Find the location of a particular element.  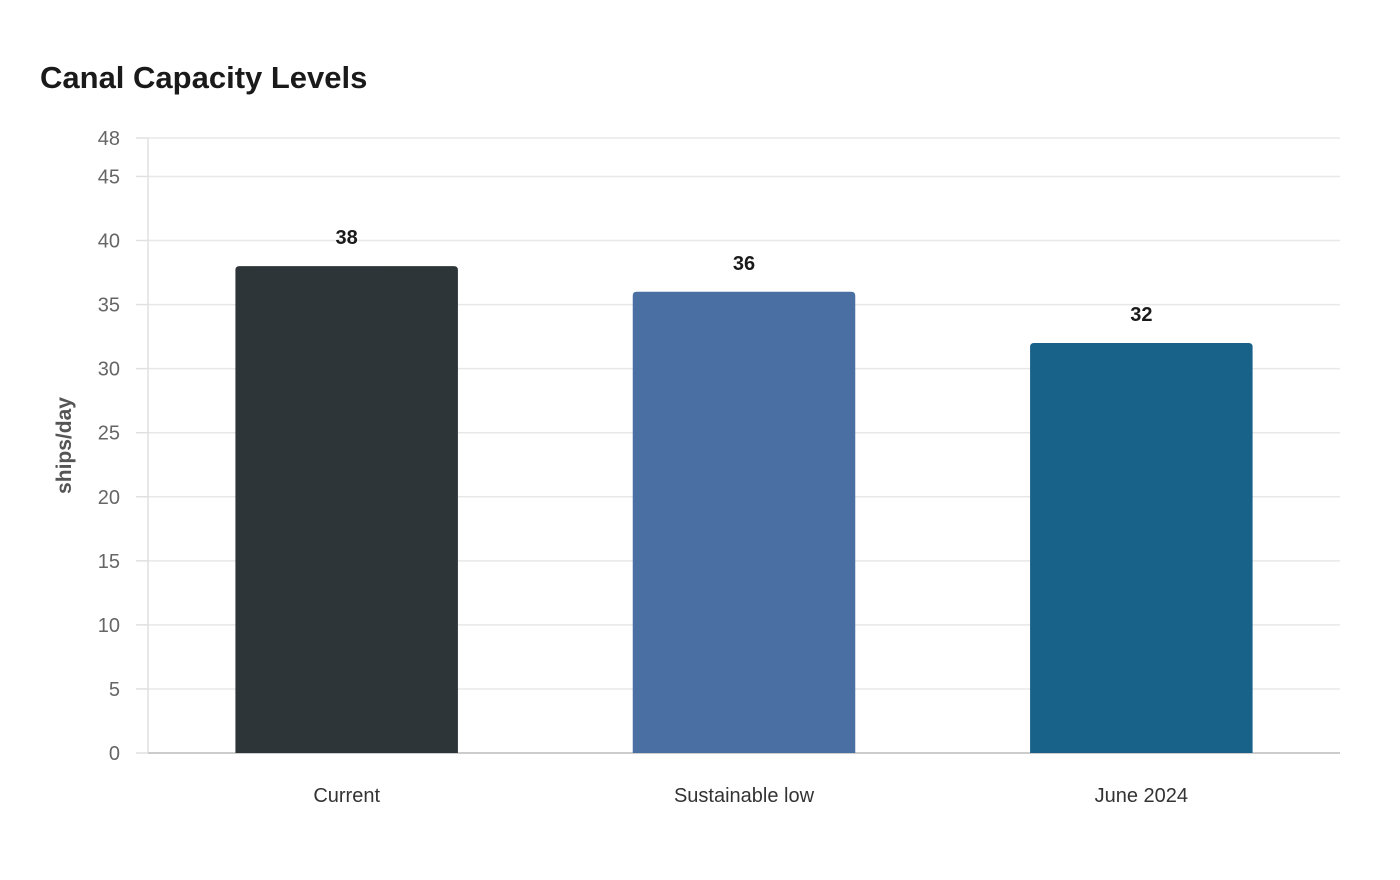

data-label: 36 is located at coordinates (744, 264).